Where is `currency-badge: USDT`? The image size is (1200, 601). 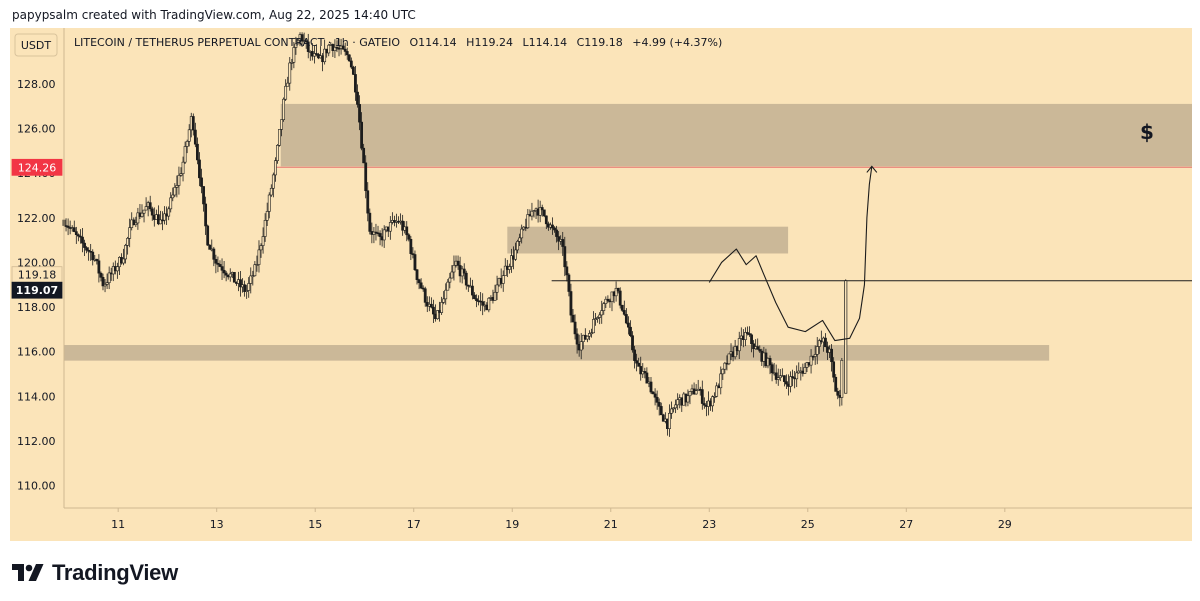 currency-badge: USDT is located at coordinates (36, 45).